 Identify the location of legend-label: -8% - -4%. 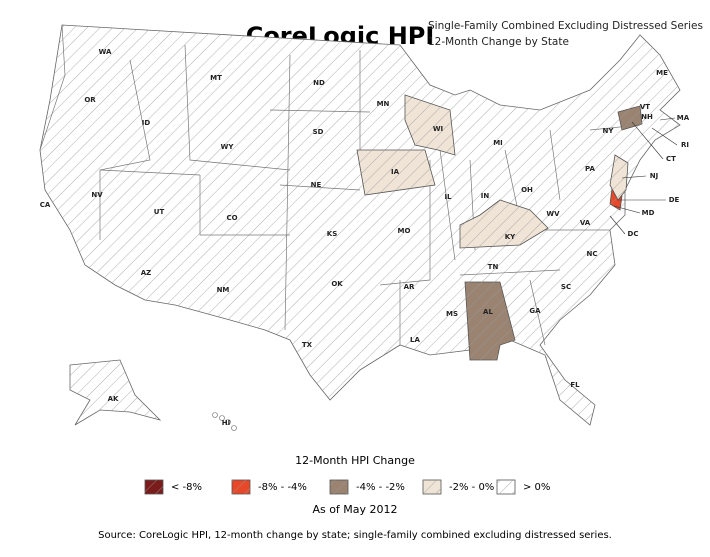
(282, 487).